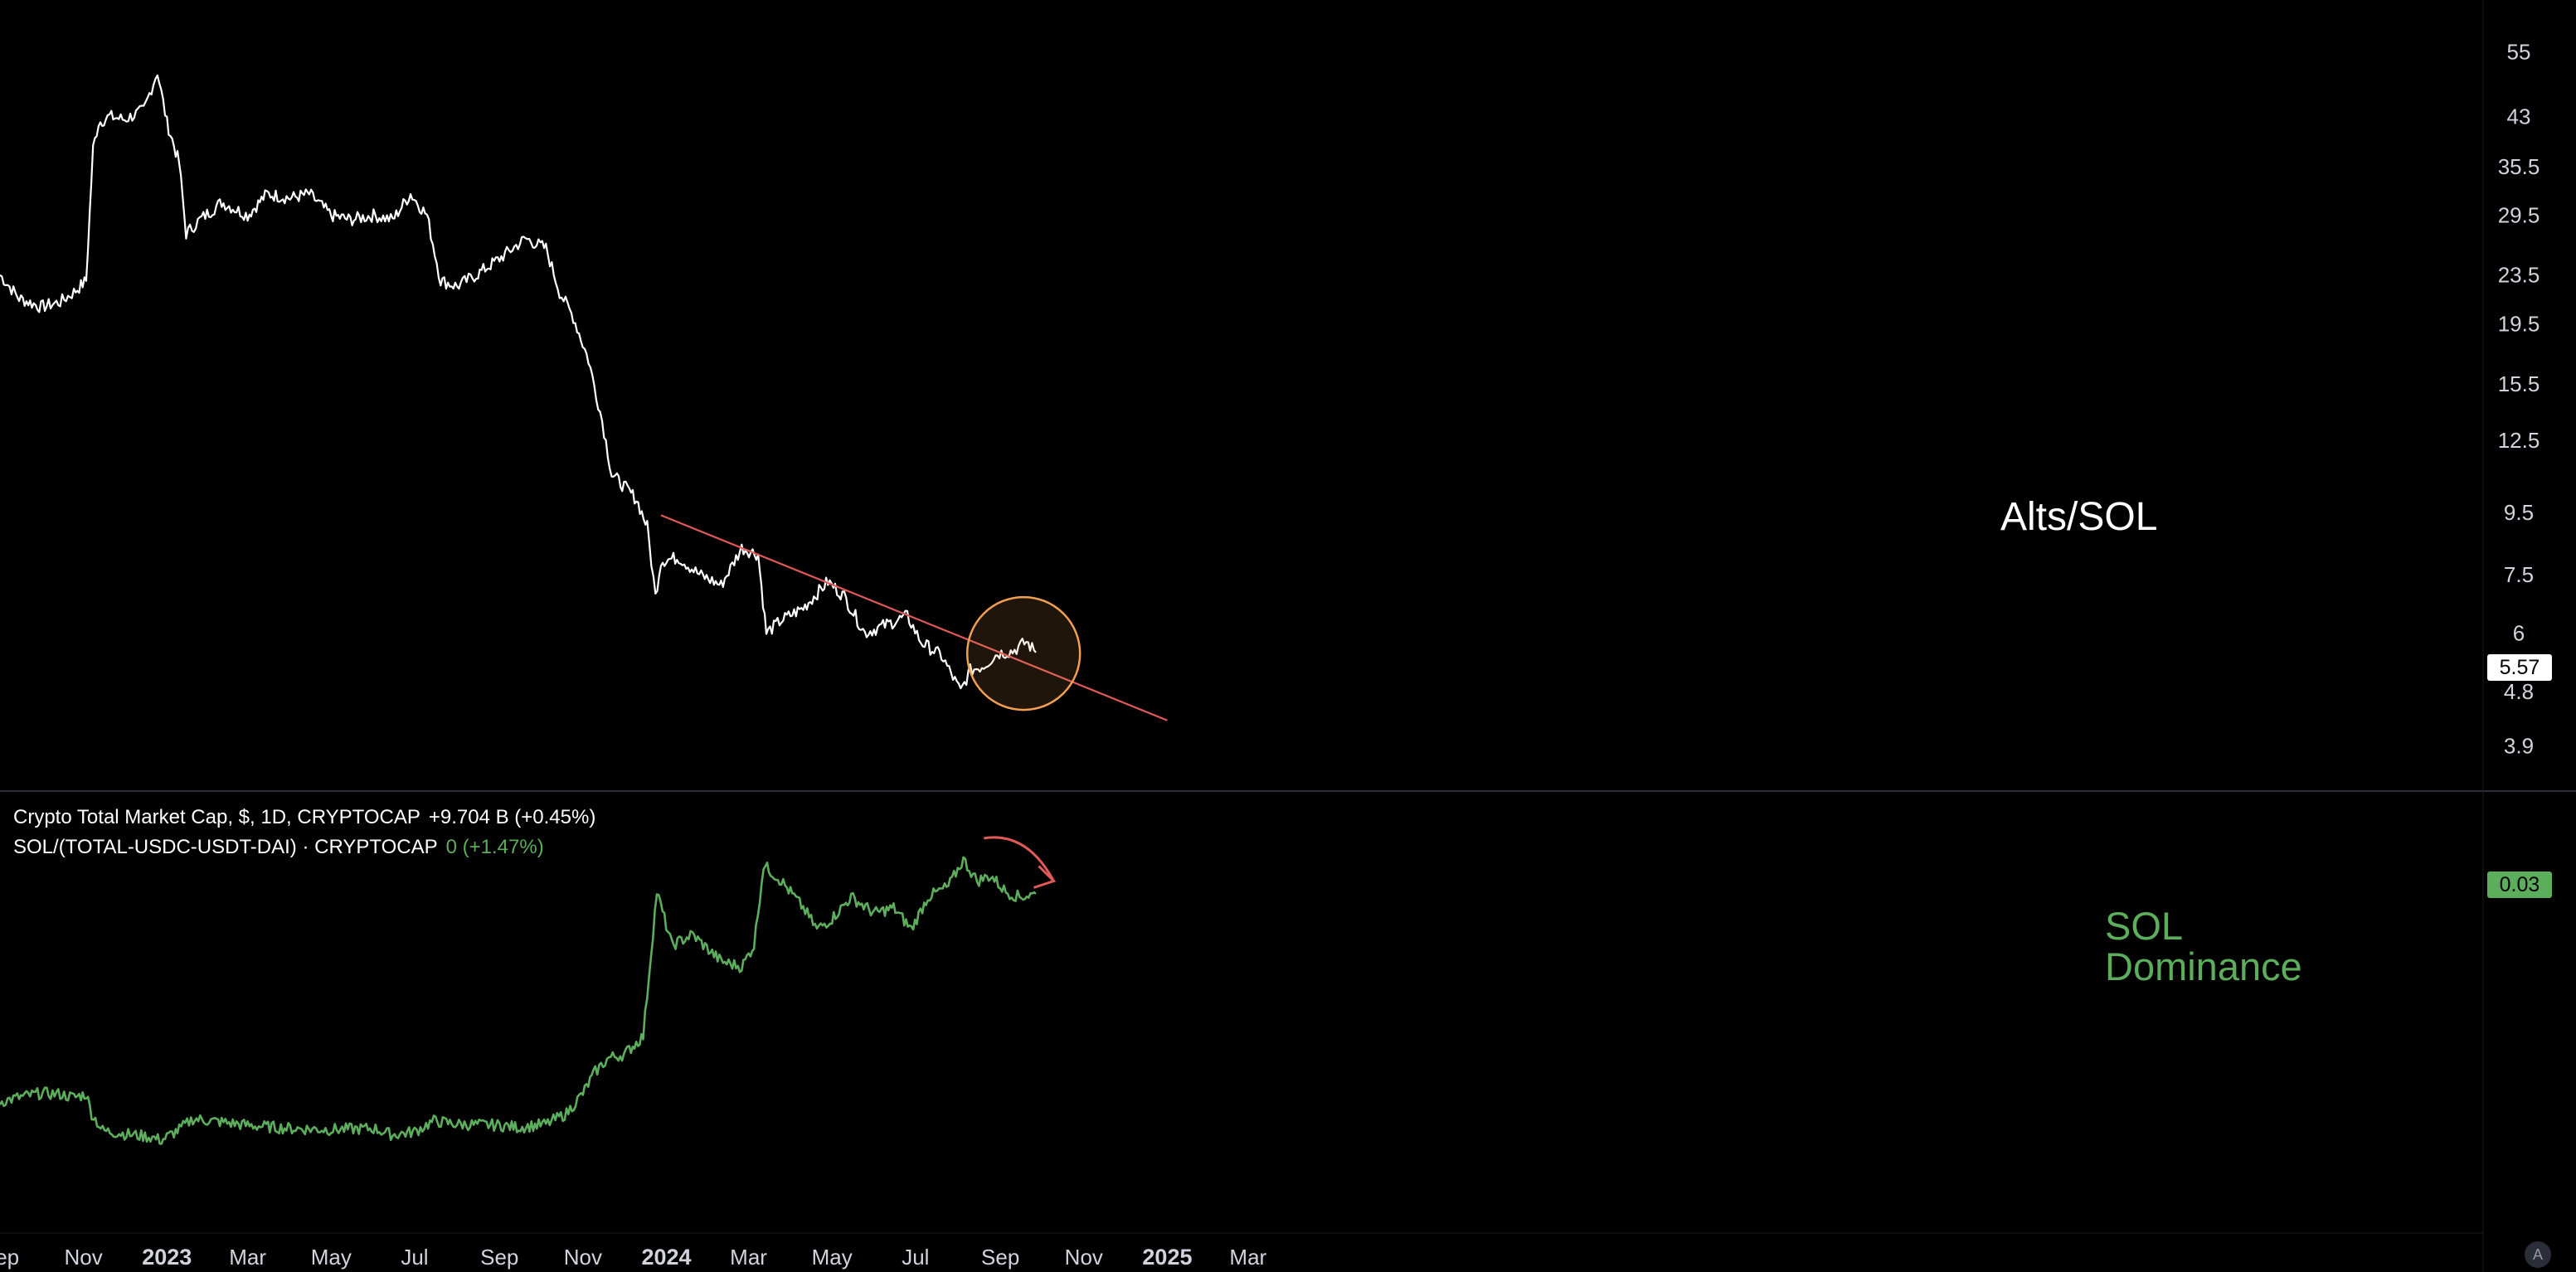 Image resolution: width=2576 pixels, height=1272 pixels. I want to click on sol-dominance-annotation-line2: Dominance, so click(2203, 966).